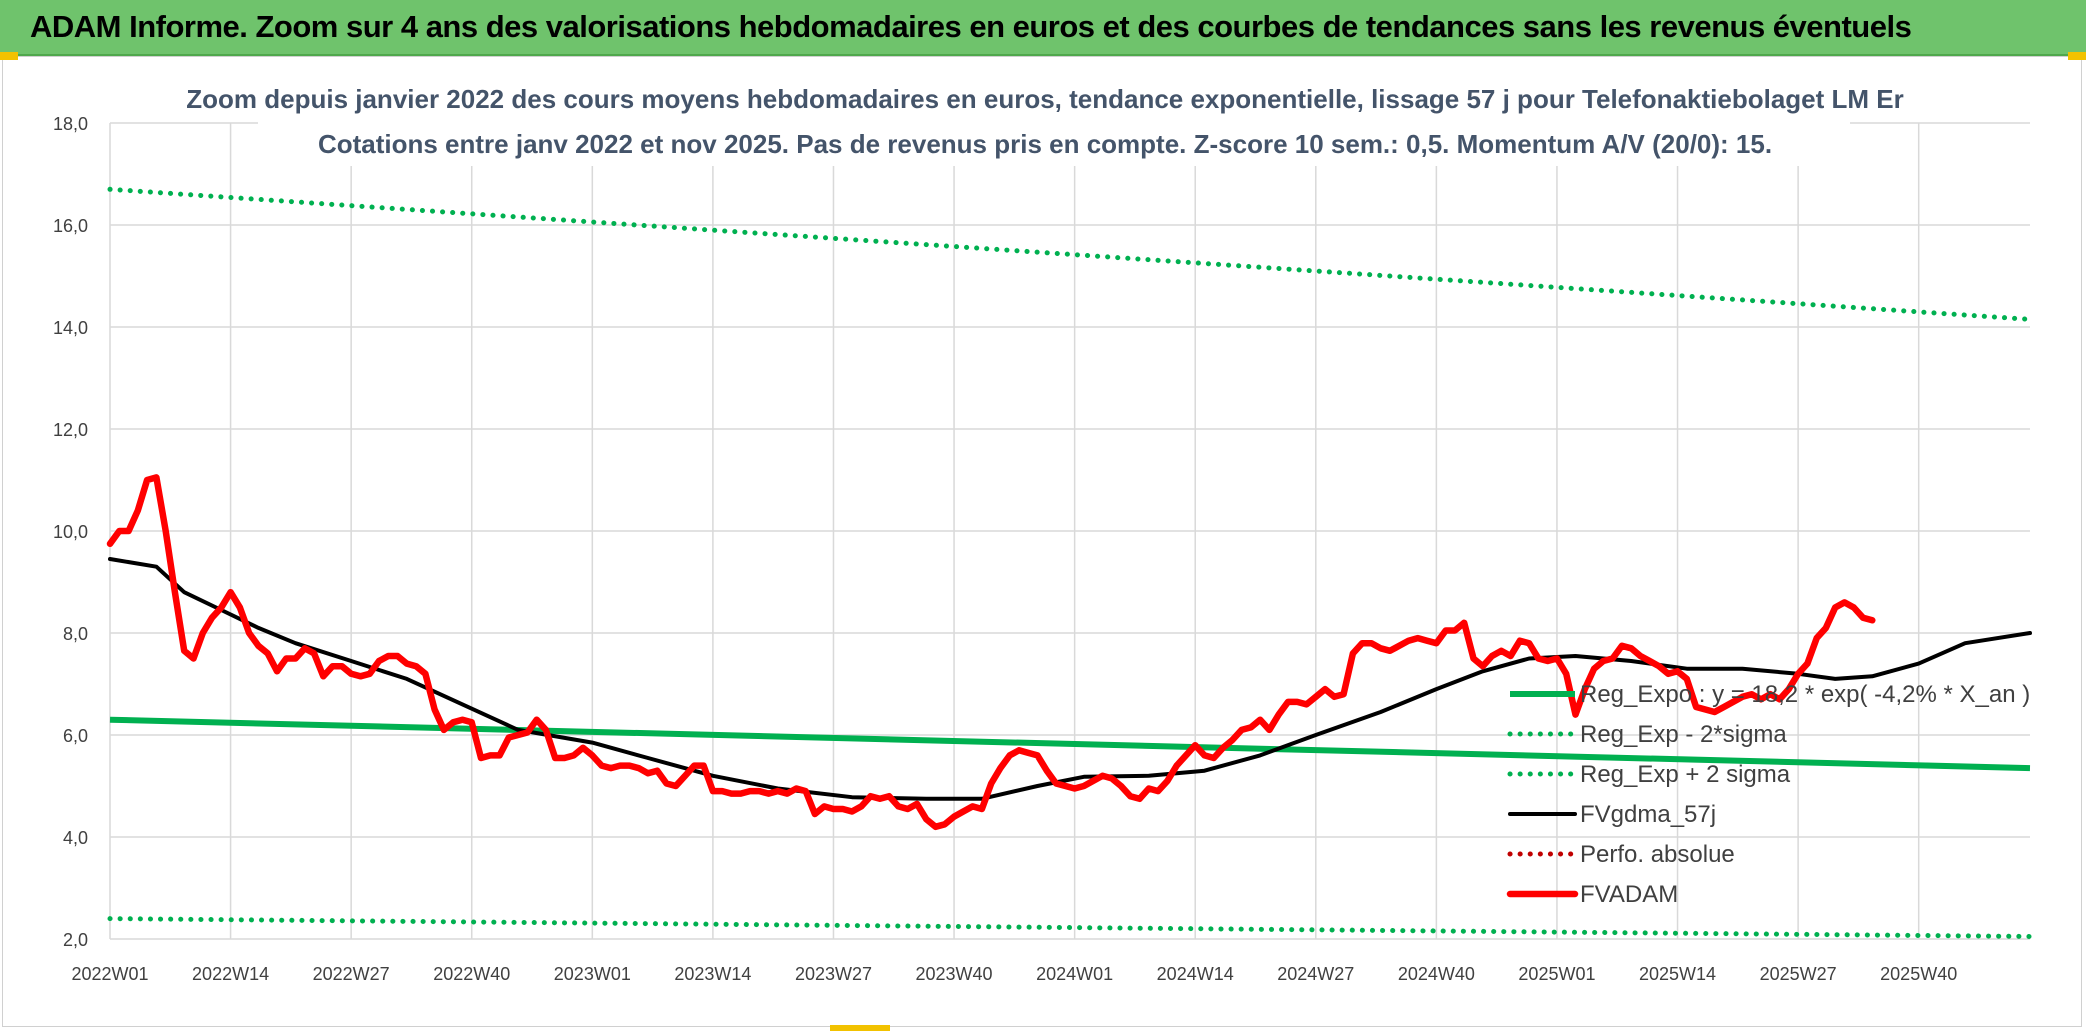 This screenshot has height=1031, width=2086. Describe the element at coordinates (70, 226) in the screenshot. I see `y-tick-label: 16,0` at that location.